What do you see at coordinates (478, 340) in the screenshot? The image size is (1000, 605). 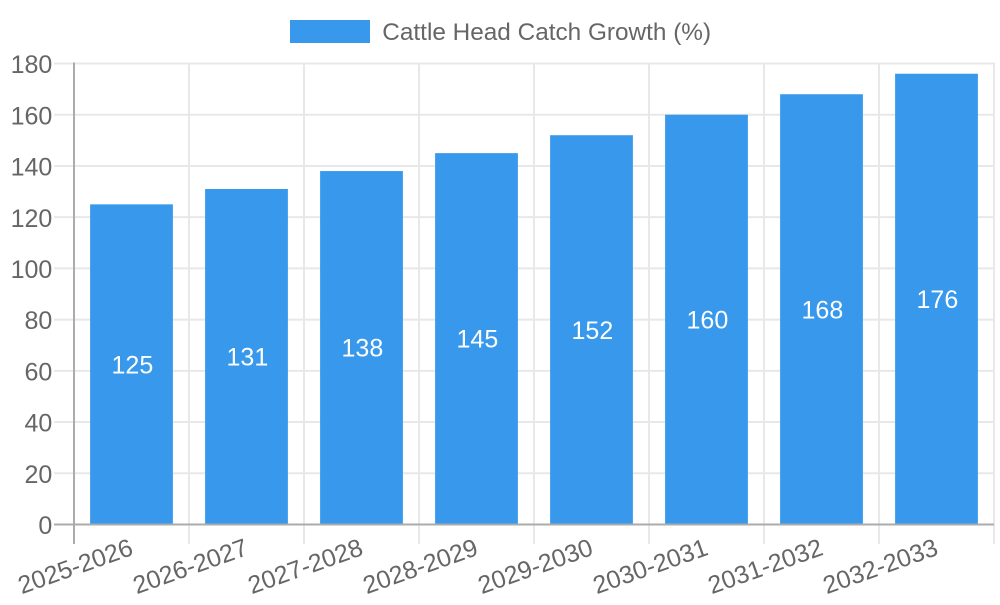 I see `svg-text: 145` at bounding box center [478, 340].